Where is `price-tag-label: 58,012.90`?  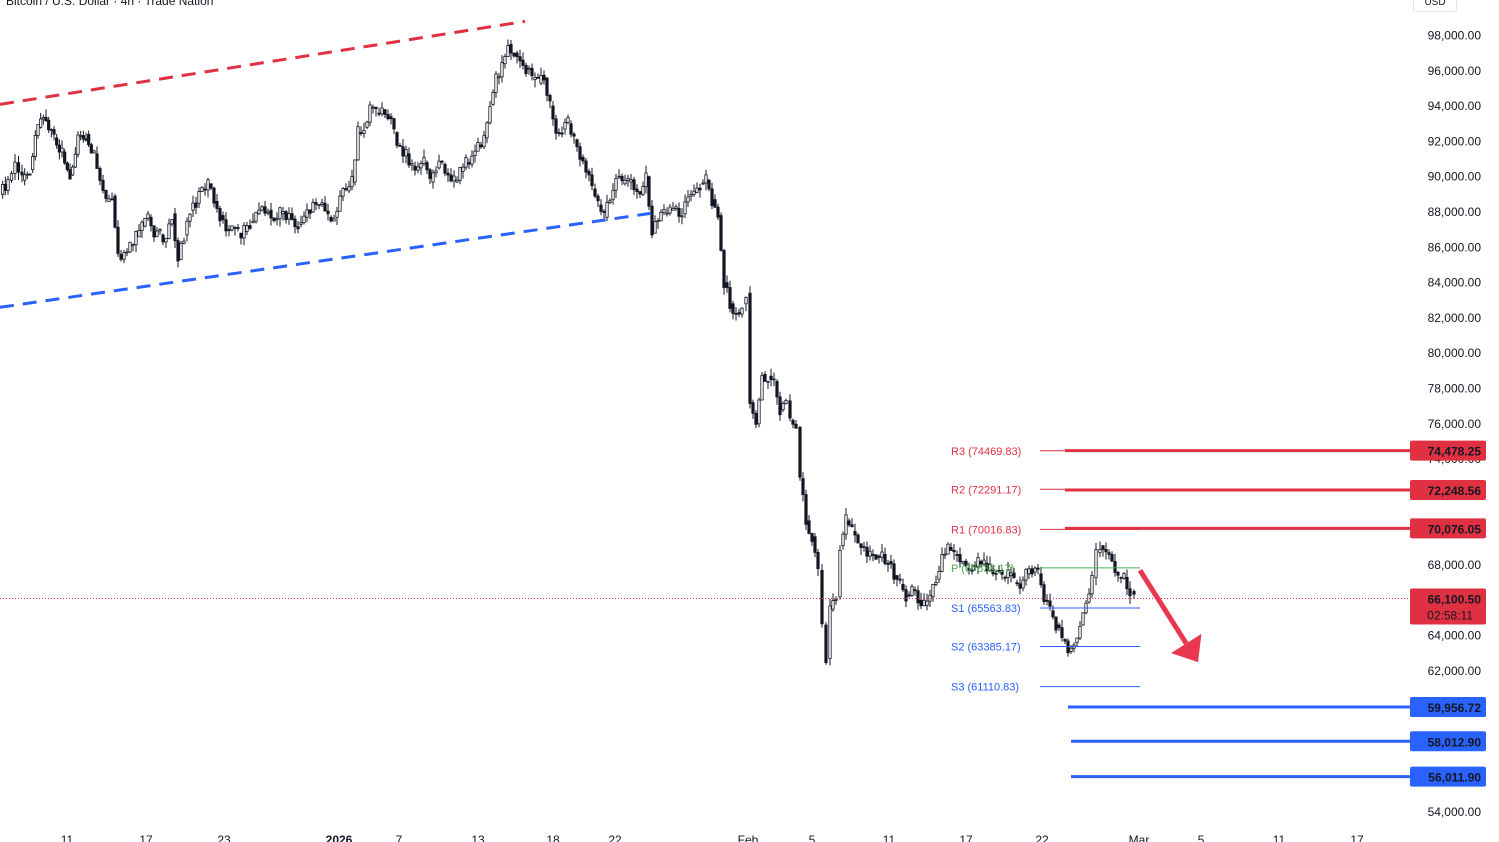
price-tag-label: 58,012.90 is located at coordinates (1455, 742).